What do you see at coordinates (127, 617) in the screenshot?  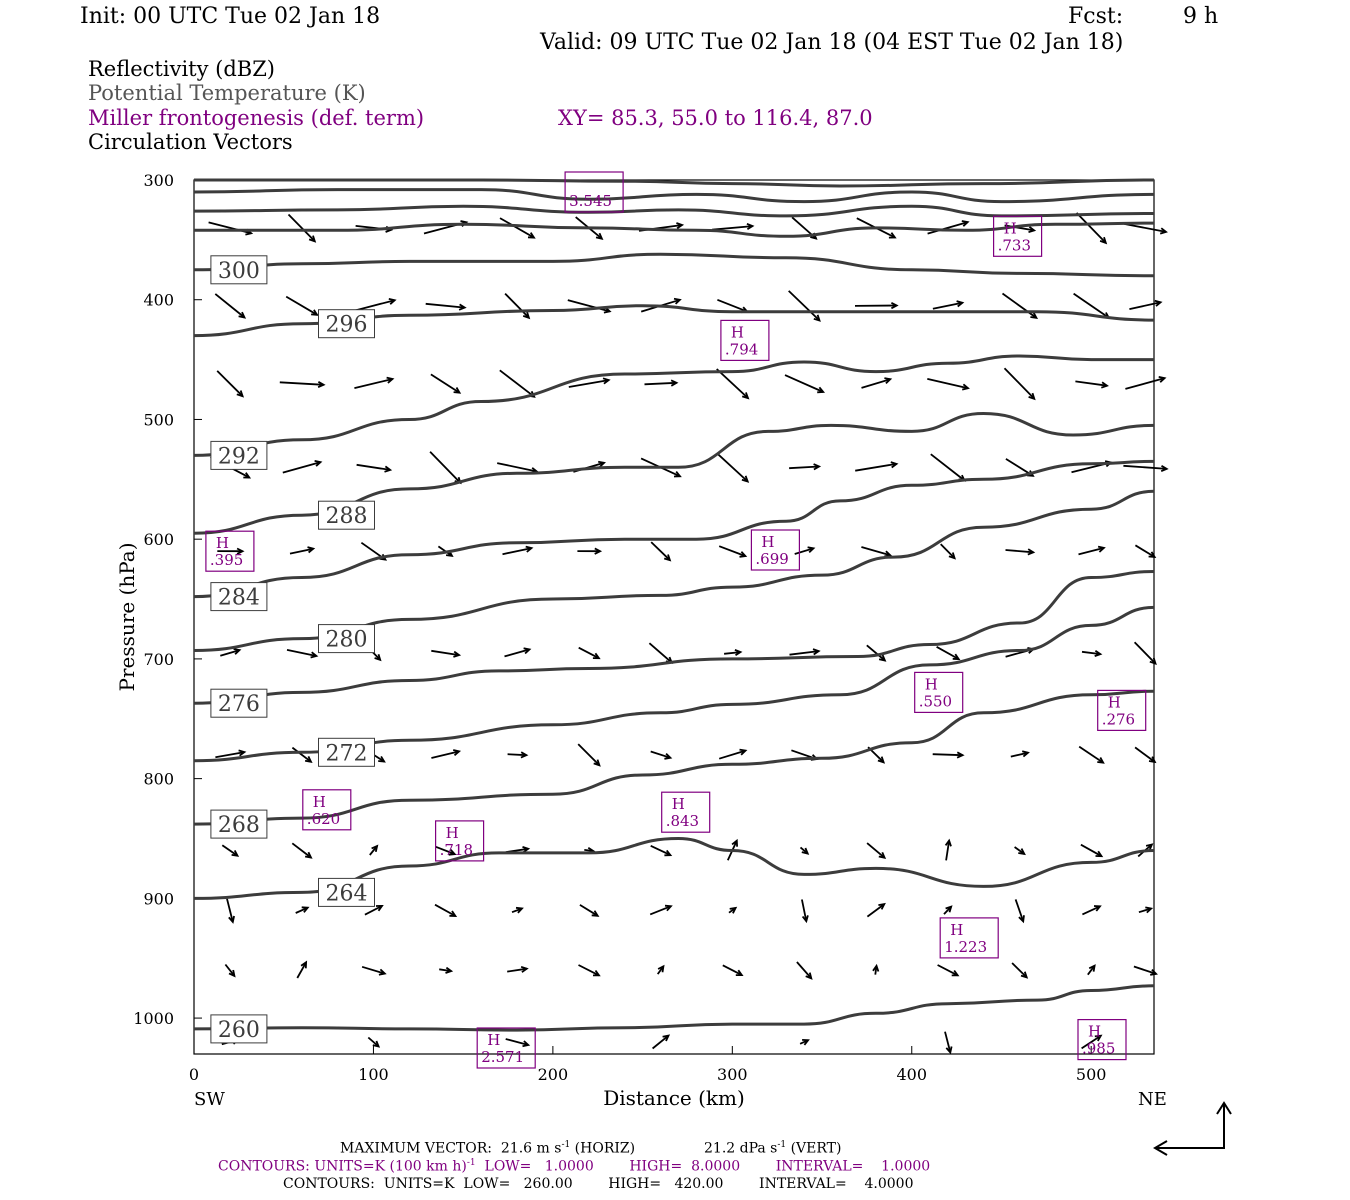 I see `y-axis-title: Pressure (hPa)` at bounding box center [127, 617].